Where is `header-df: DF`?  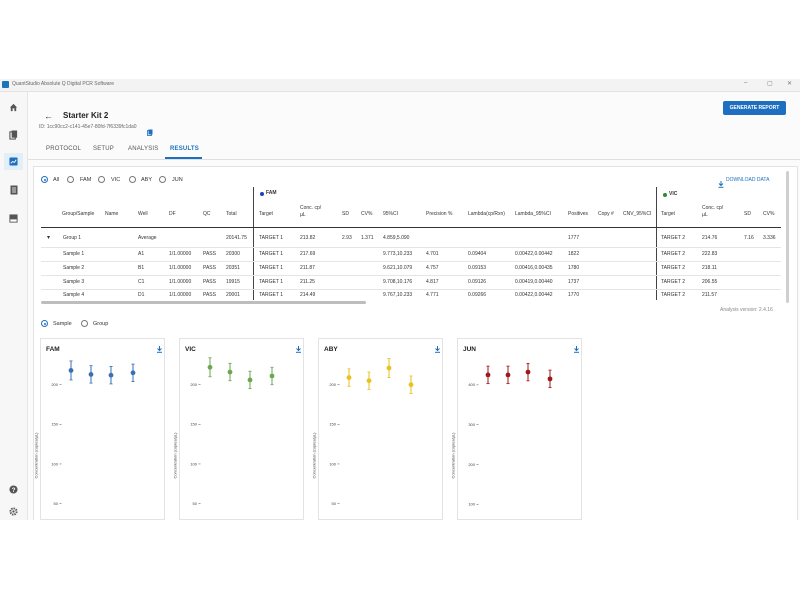
header-df: DF is located at coordinates (172, 214).